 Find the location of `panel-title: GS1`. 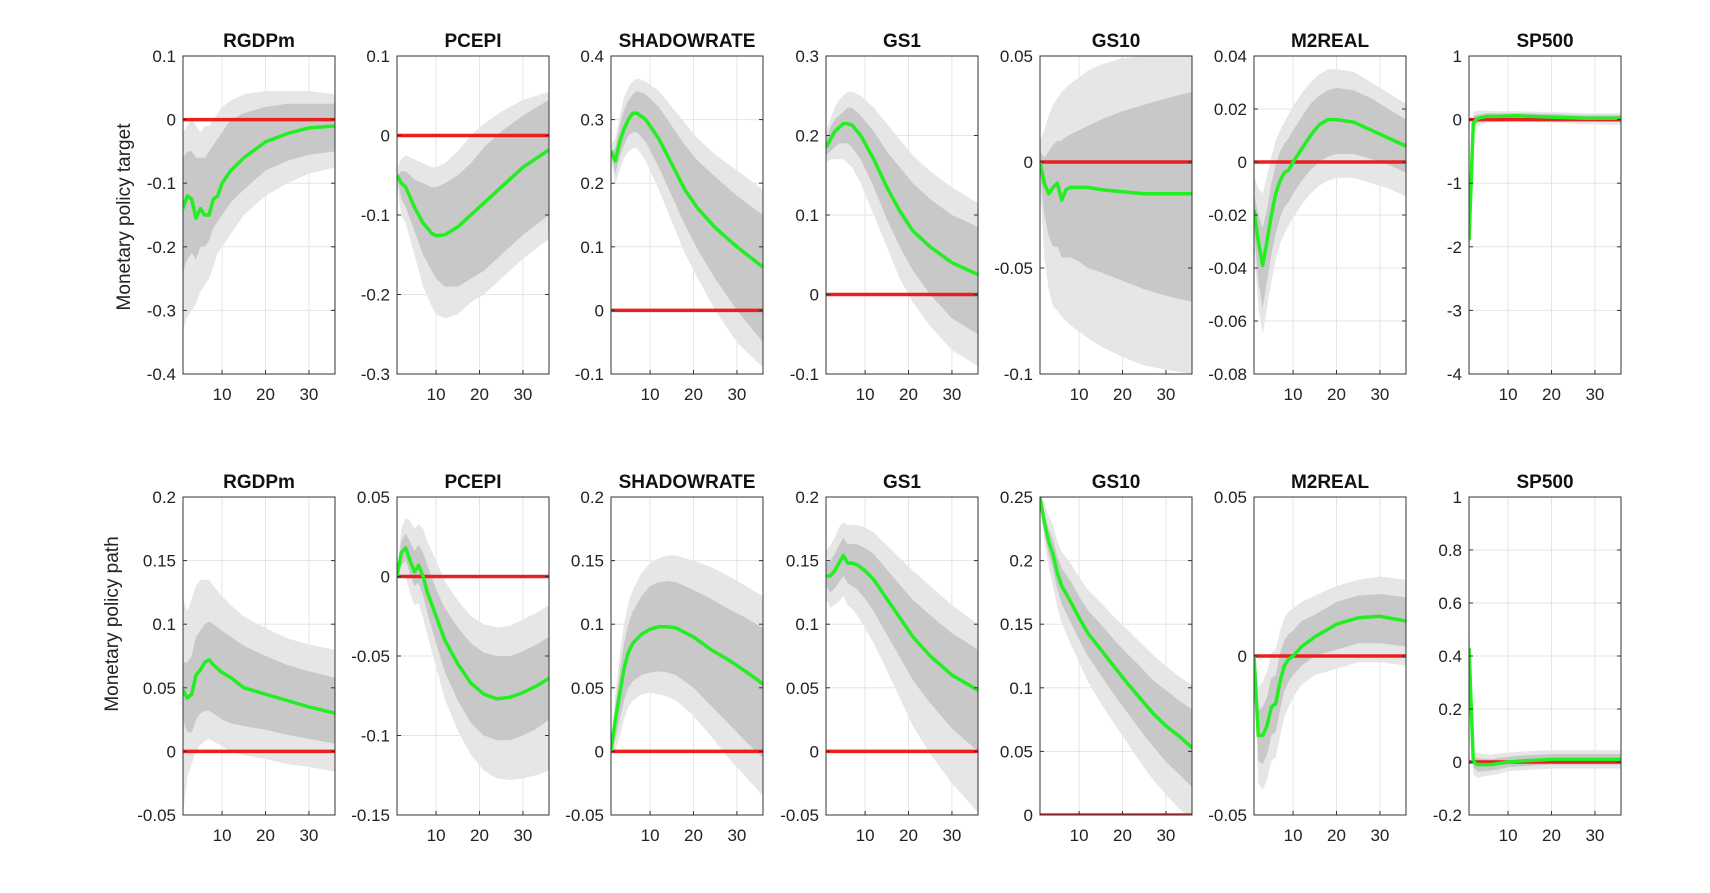

panel-title: GS1 is located at coordinates (902, 482).